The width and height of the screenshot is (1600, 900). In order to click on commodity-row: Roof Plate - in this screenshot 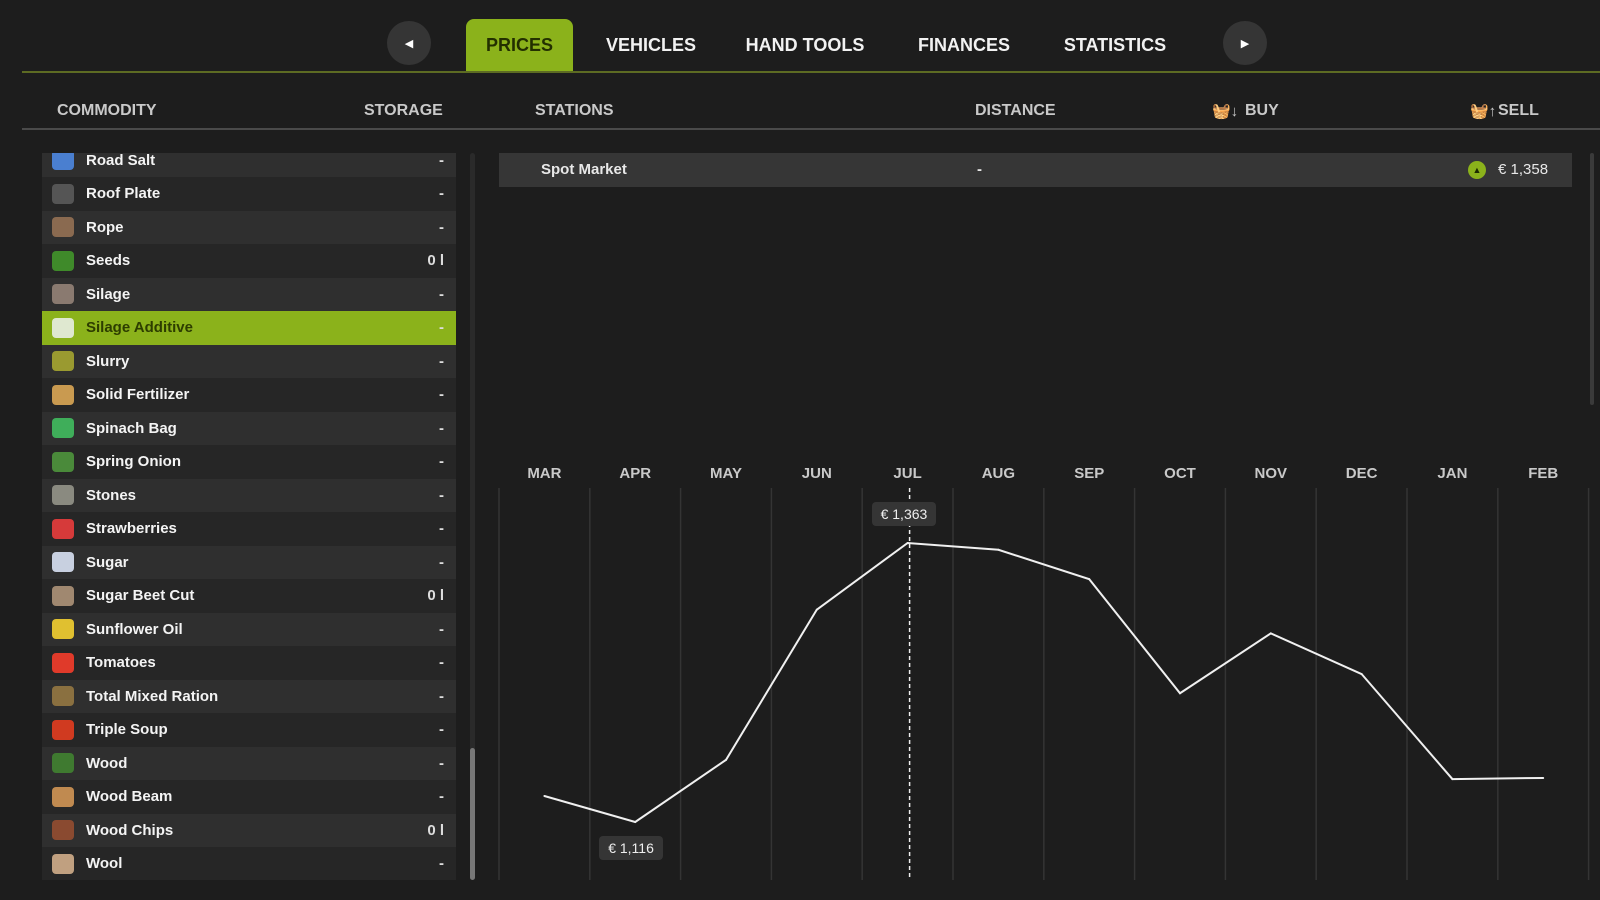, I will do `click(249, 194)`.